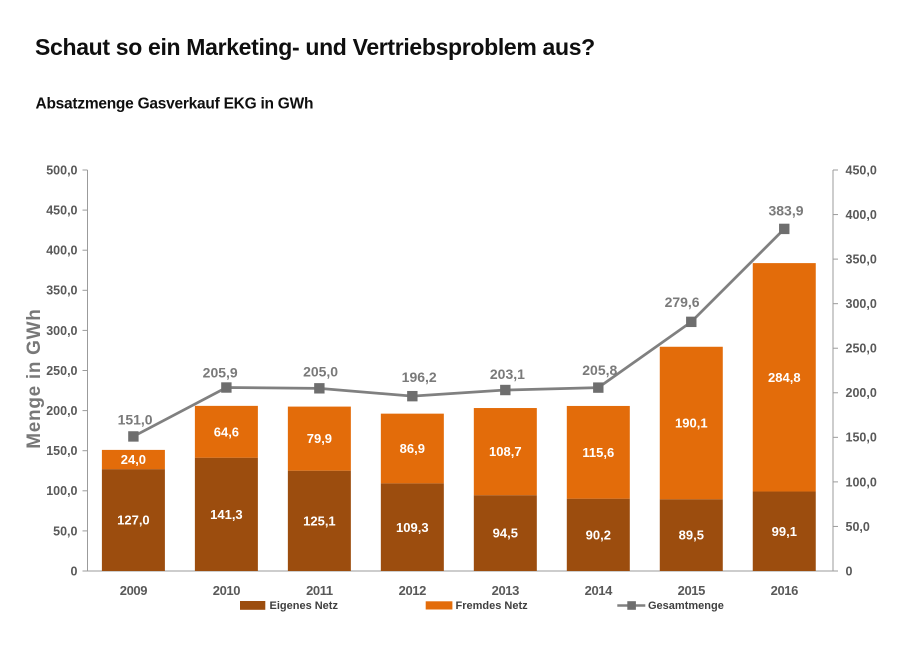 This screenshot has height=664, width=900. What do you see at coordinates (691, 535) in the screenshot?
I see `svg-text: 89,5` at bounding box center [691, 535].